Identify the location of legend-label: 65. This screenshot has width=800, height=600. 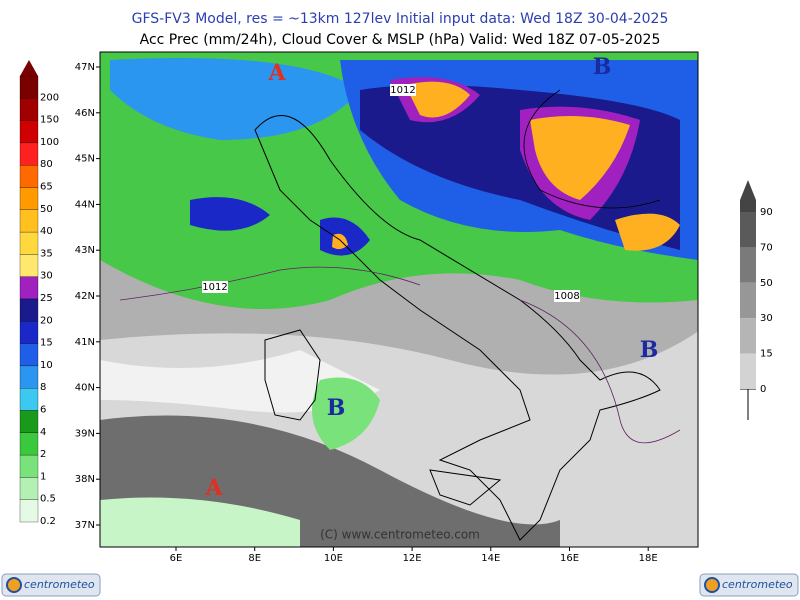
(46, 187).